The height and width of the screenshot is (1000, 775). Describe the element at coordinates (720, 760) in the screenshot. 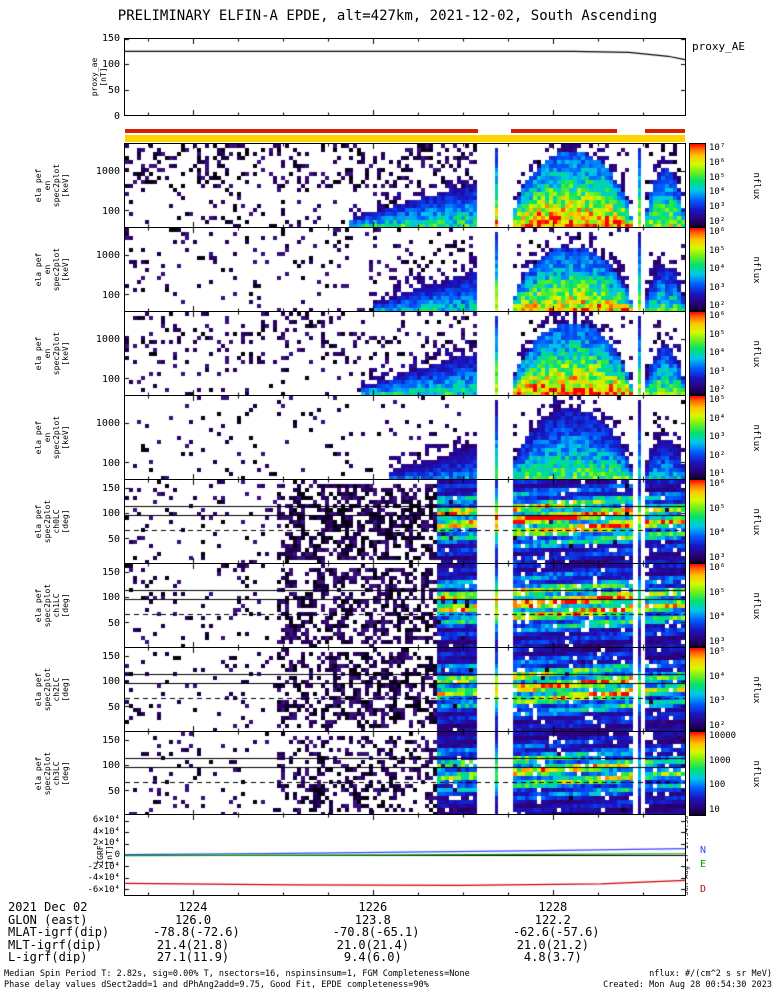

I see `colorbar-tick-label: 1000` at that location.